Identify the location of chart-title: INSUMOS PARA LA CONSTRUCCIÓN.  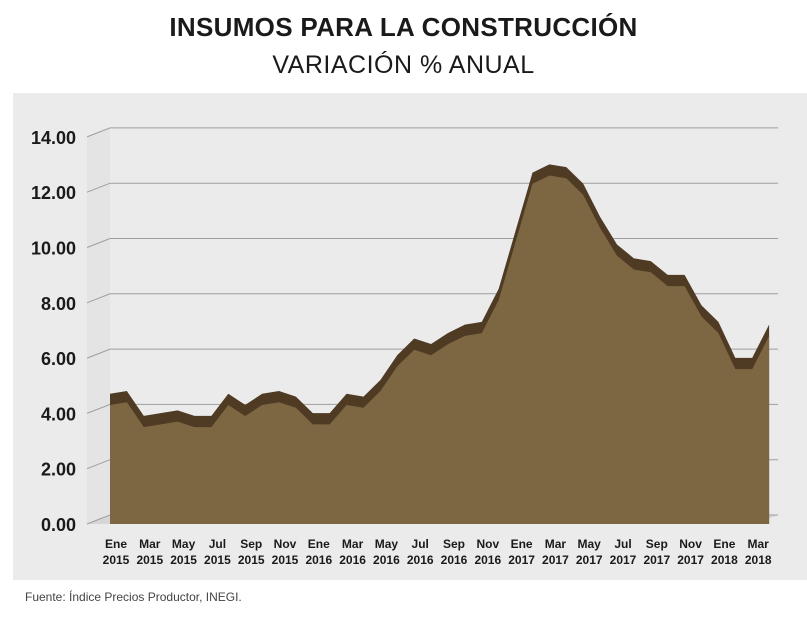
(403, 27).